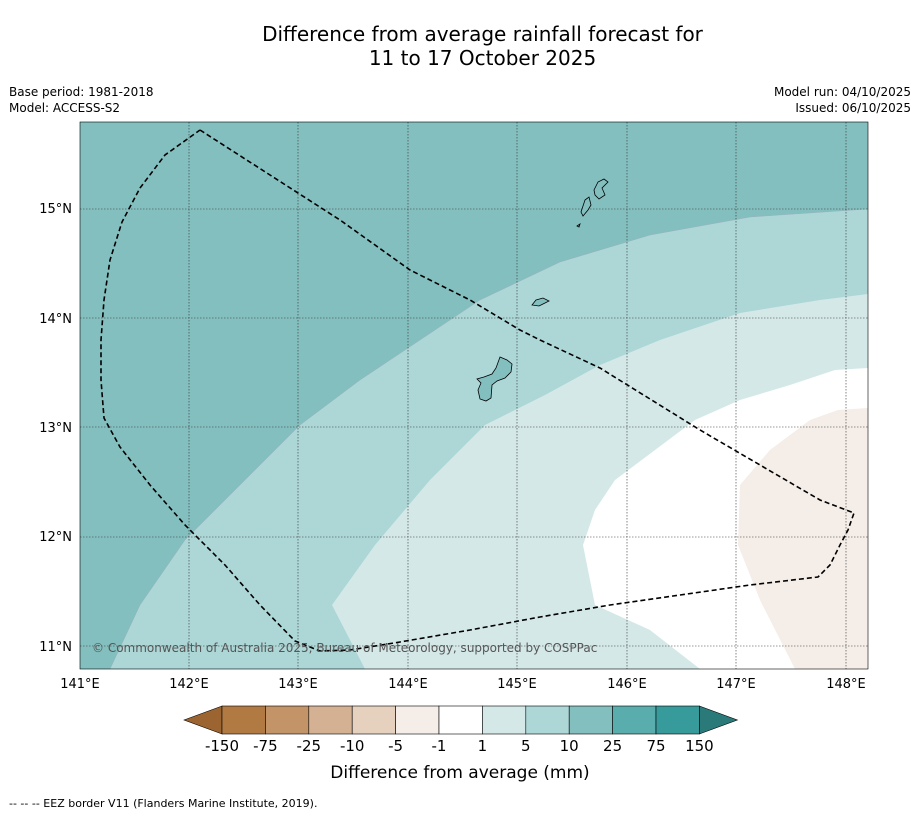 The image size is (919, 816). What do you see at coordinates (439, 746) in the screenshot?
I see `colorbar-tick-label: -1` at bounding box center [439, 746].